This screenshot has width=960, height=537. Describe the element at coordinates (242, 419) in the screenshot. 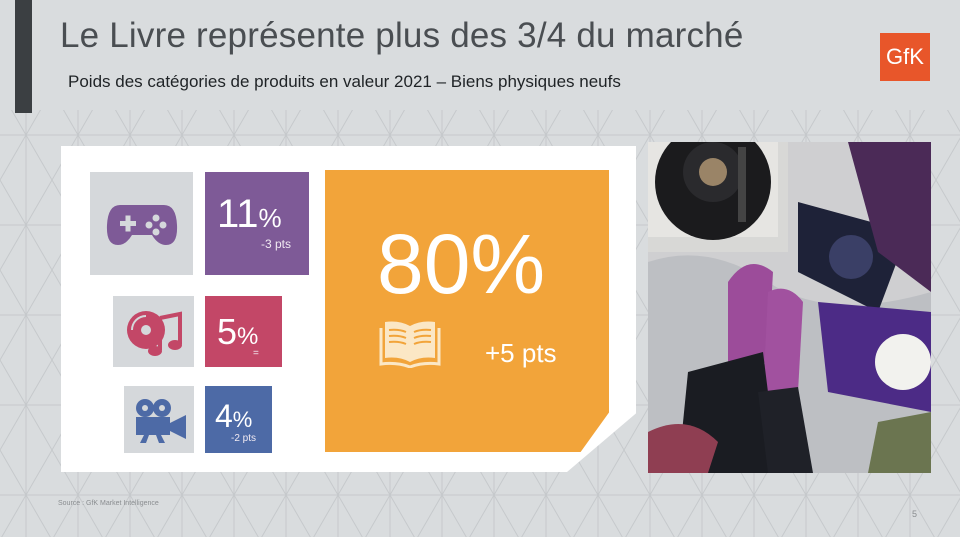

I see `video-share-unit: %` at that location.